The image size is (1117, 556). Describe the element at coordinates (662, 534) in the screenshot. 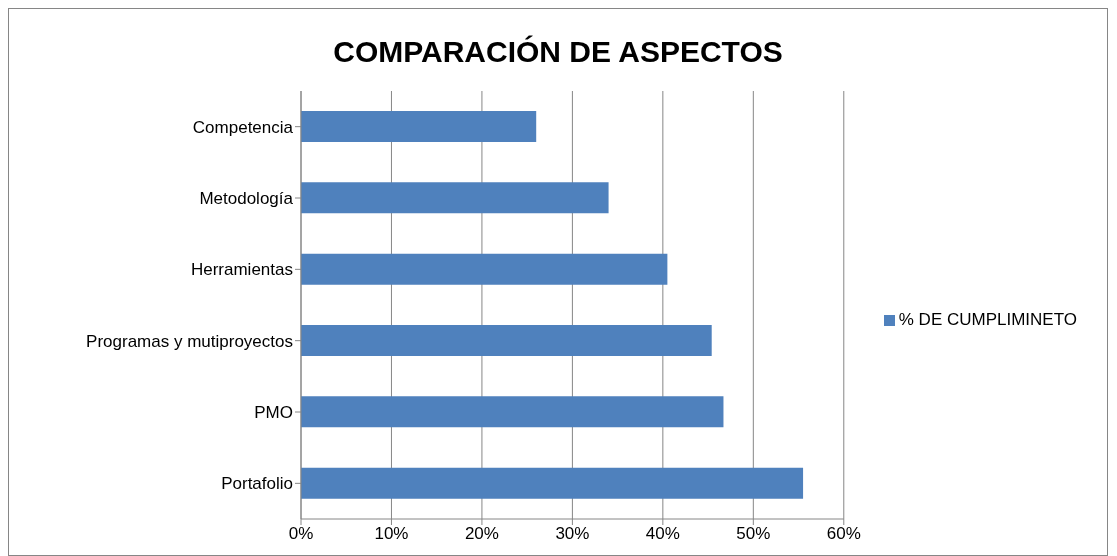

I see `x-tick-label: 40%` at that location.